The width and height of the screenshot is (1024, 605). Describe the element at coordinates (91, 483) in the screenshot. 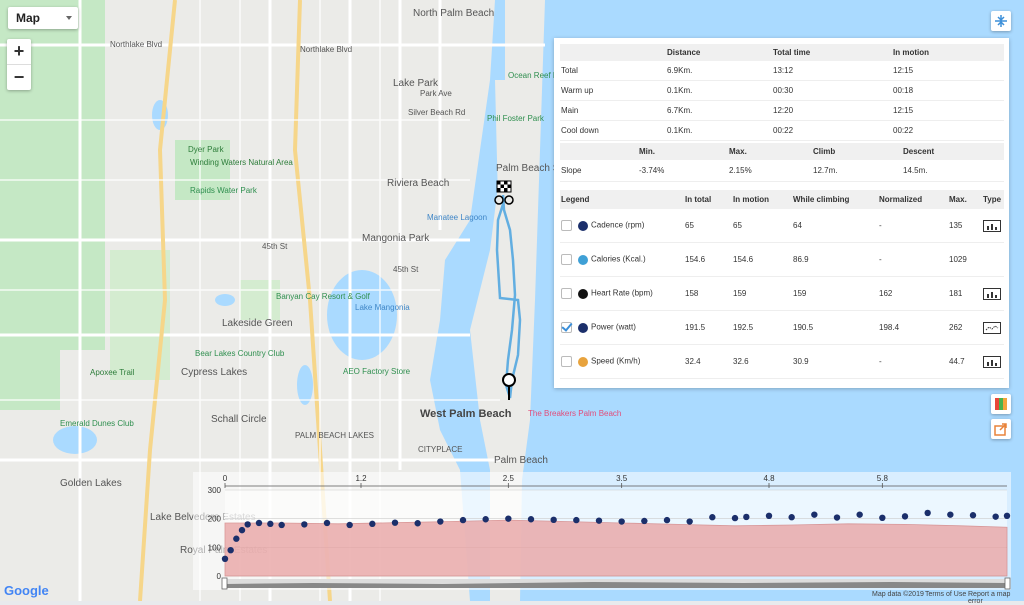

I see `map-label: Golden Lakes` at that location.